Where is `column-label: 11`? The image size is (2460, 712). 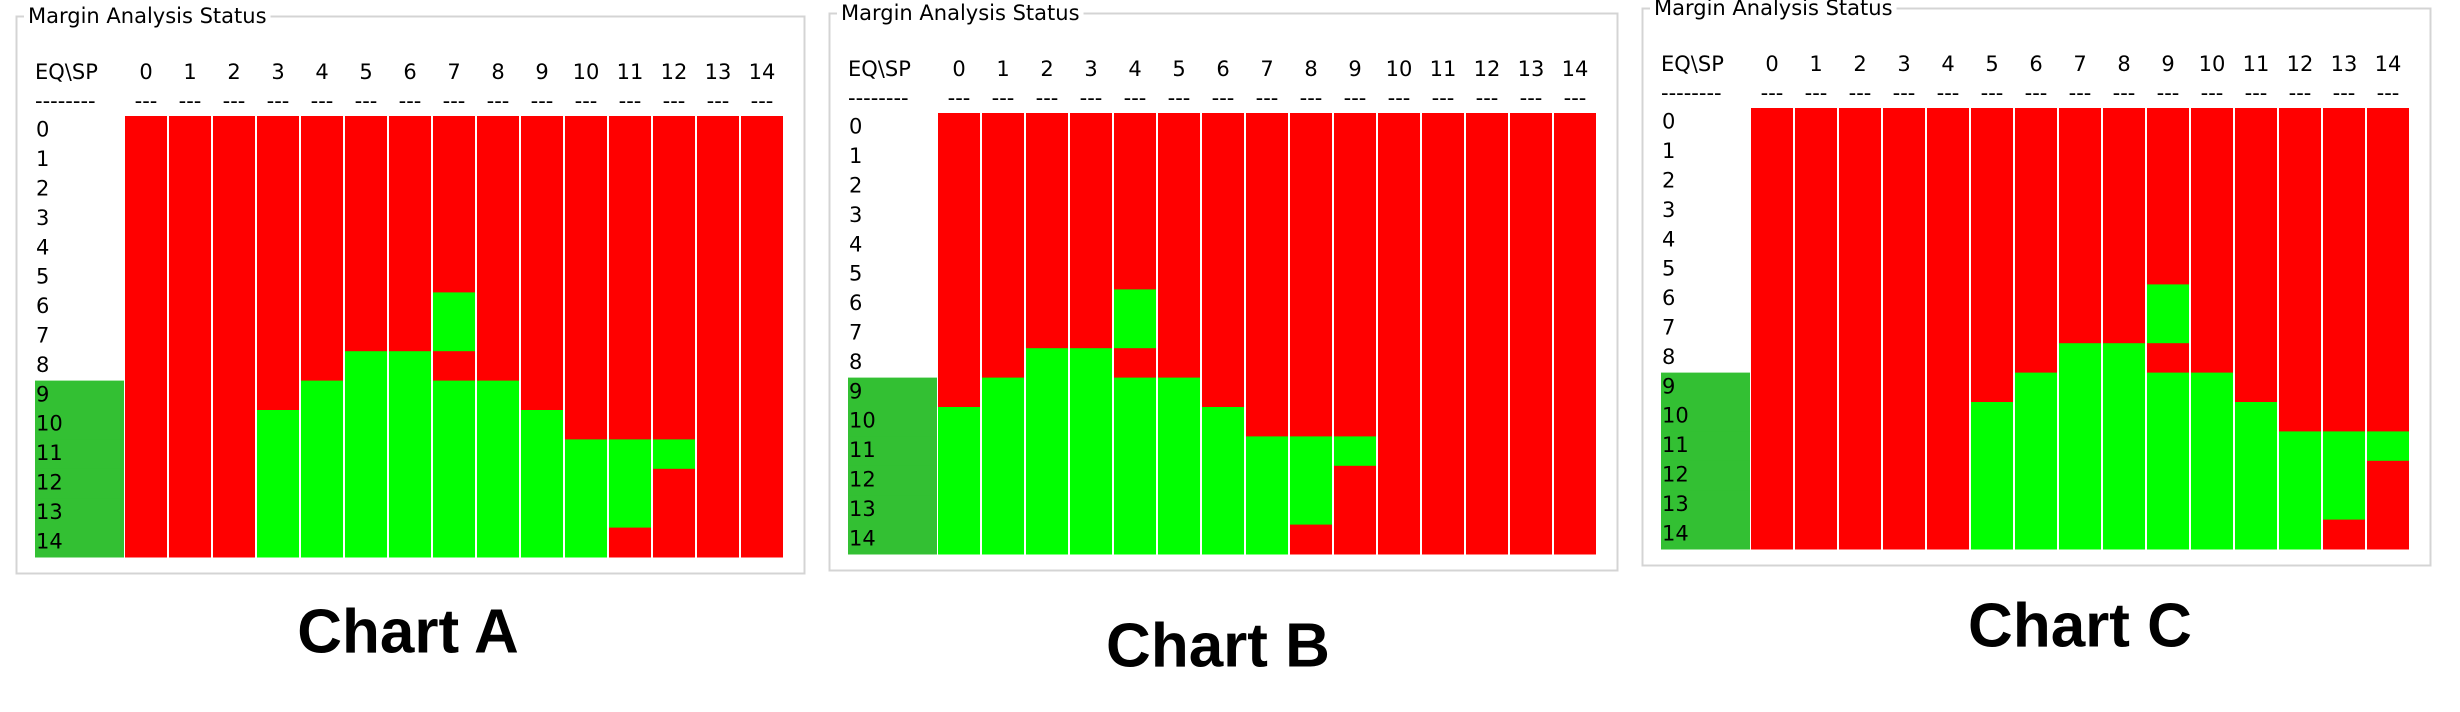
column-label: 11 is located at coordinates (2256, 64).